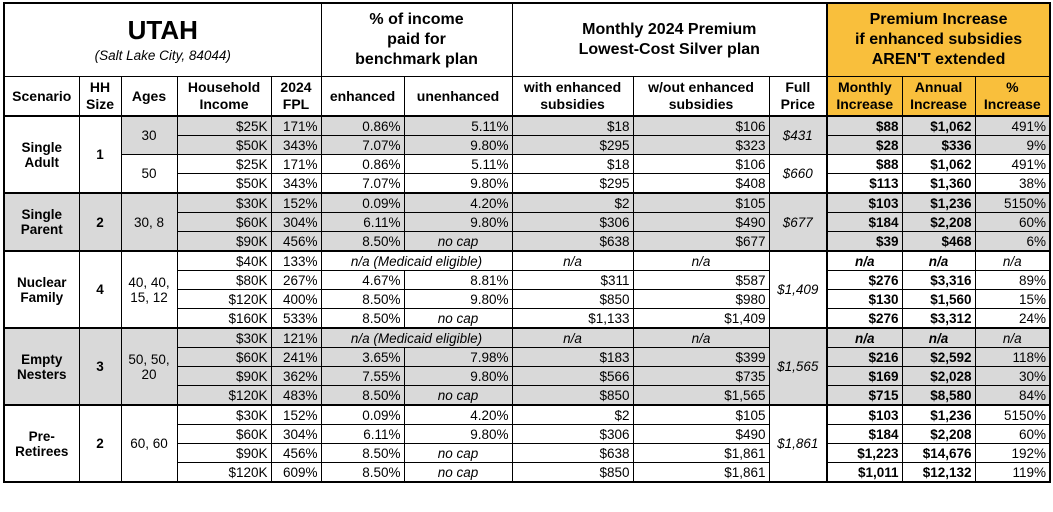  Describe the element at coordinates (1012, 318) in the screenshot. I see `cell: 24%` at that location.